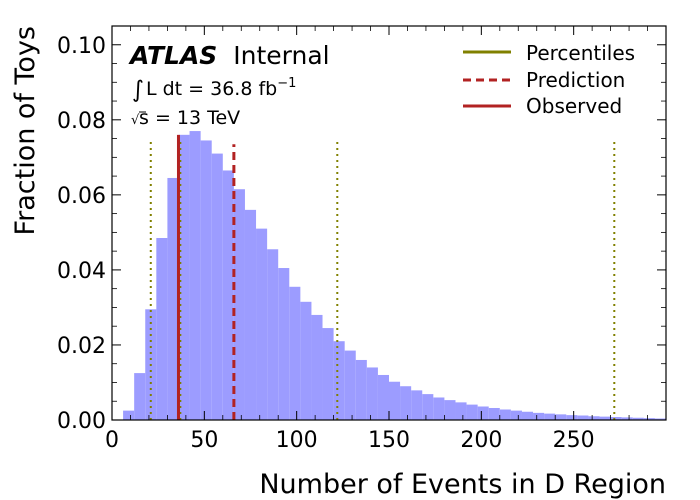 The width and height of the screenshot is (700, 500). What do you see at coordinates (135, 120) in the screenshot?
I see `sqrt-symbol: √` at bounding box center [135, 120].